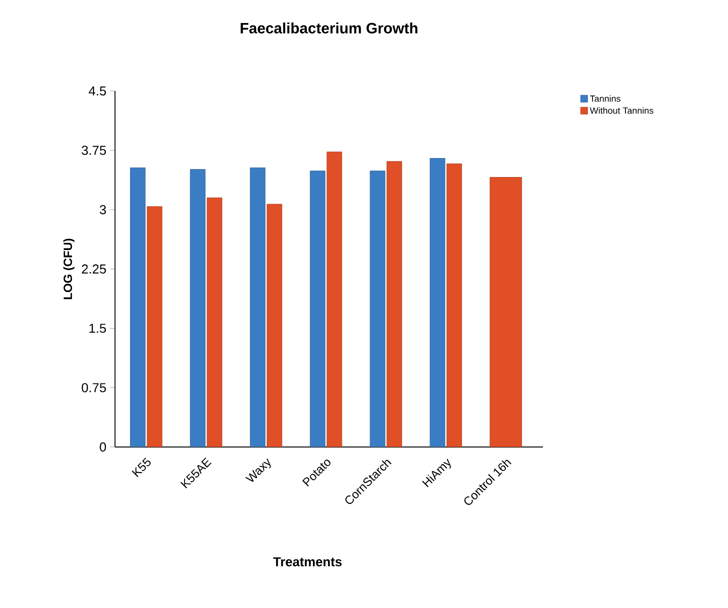 The height and width of the screenshot is (608, 728). Describe the element at coordinates (94, 269) in the screenshot. I see `y-tick-label: 2.25` at that location.